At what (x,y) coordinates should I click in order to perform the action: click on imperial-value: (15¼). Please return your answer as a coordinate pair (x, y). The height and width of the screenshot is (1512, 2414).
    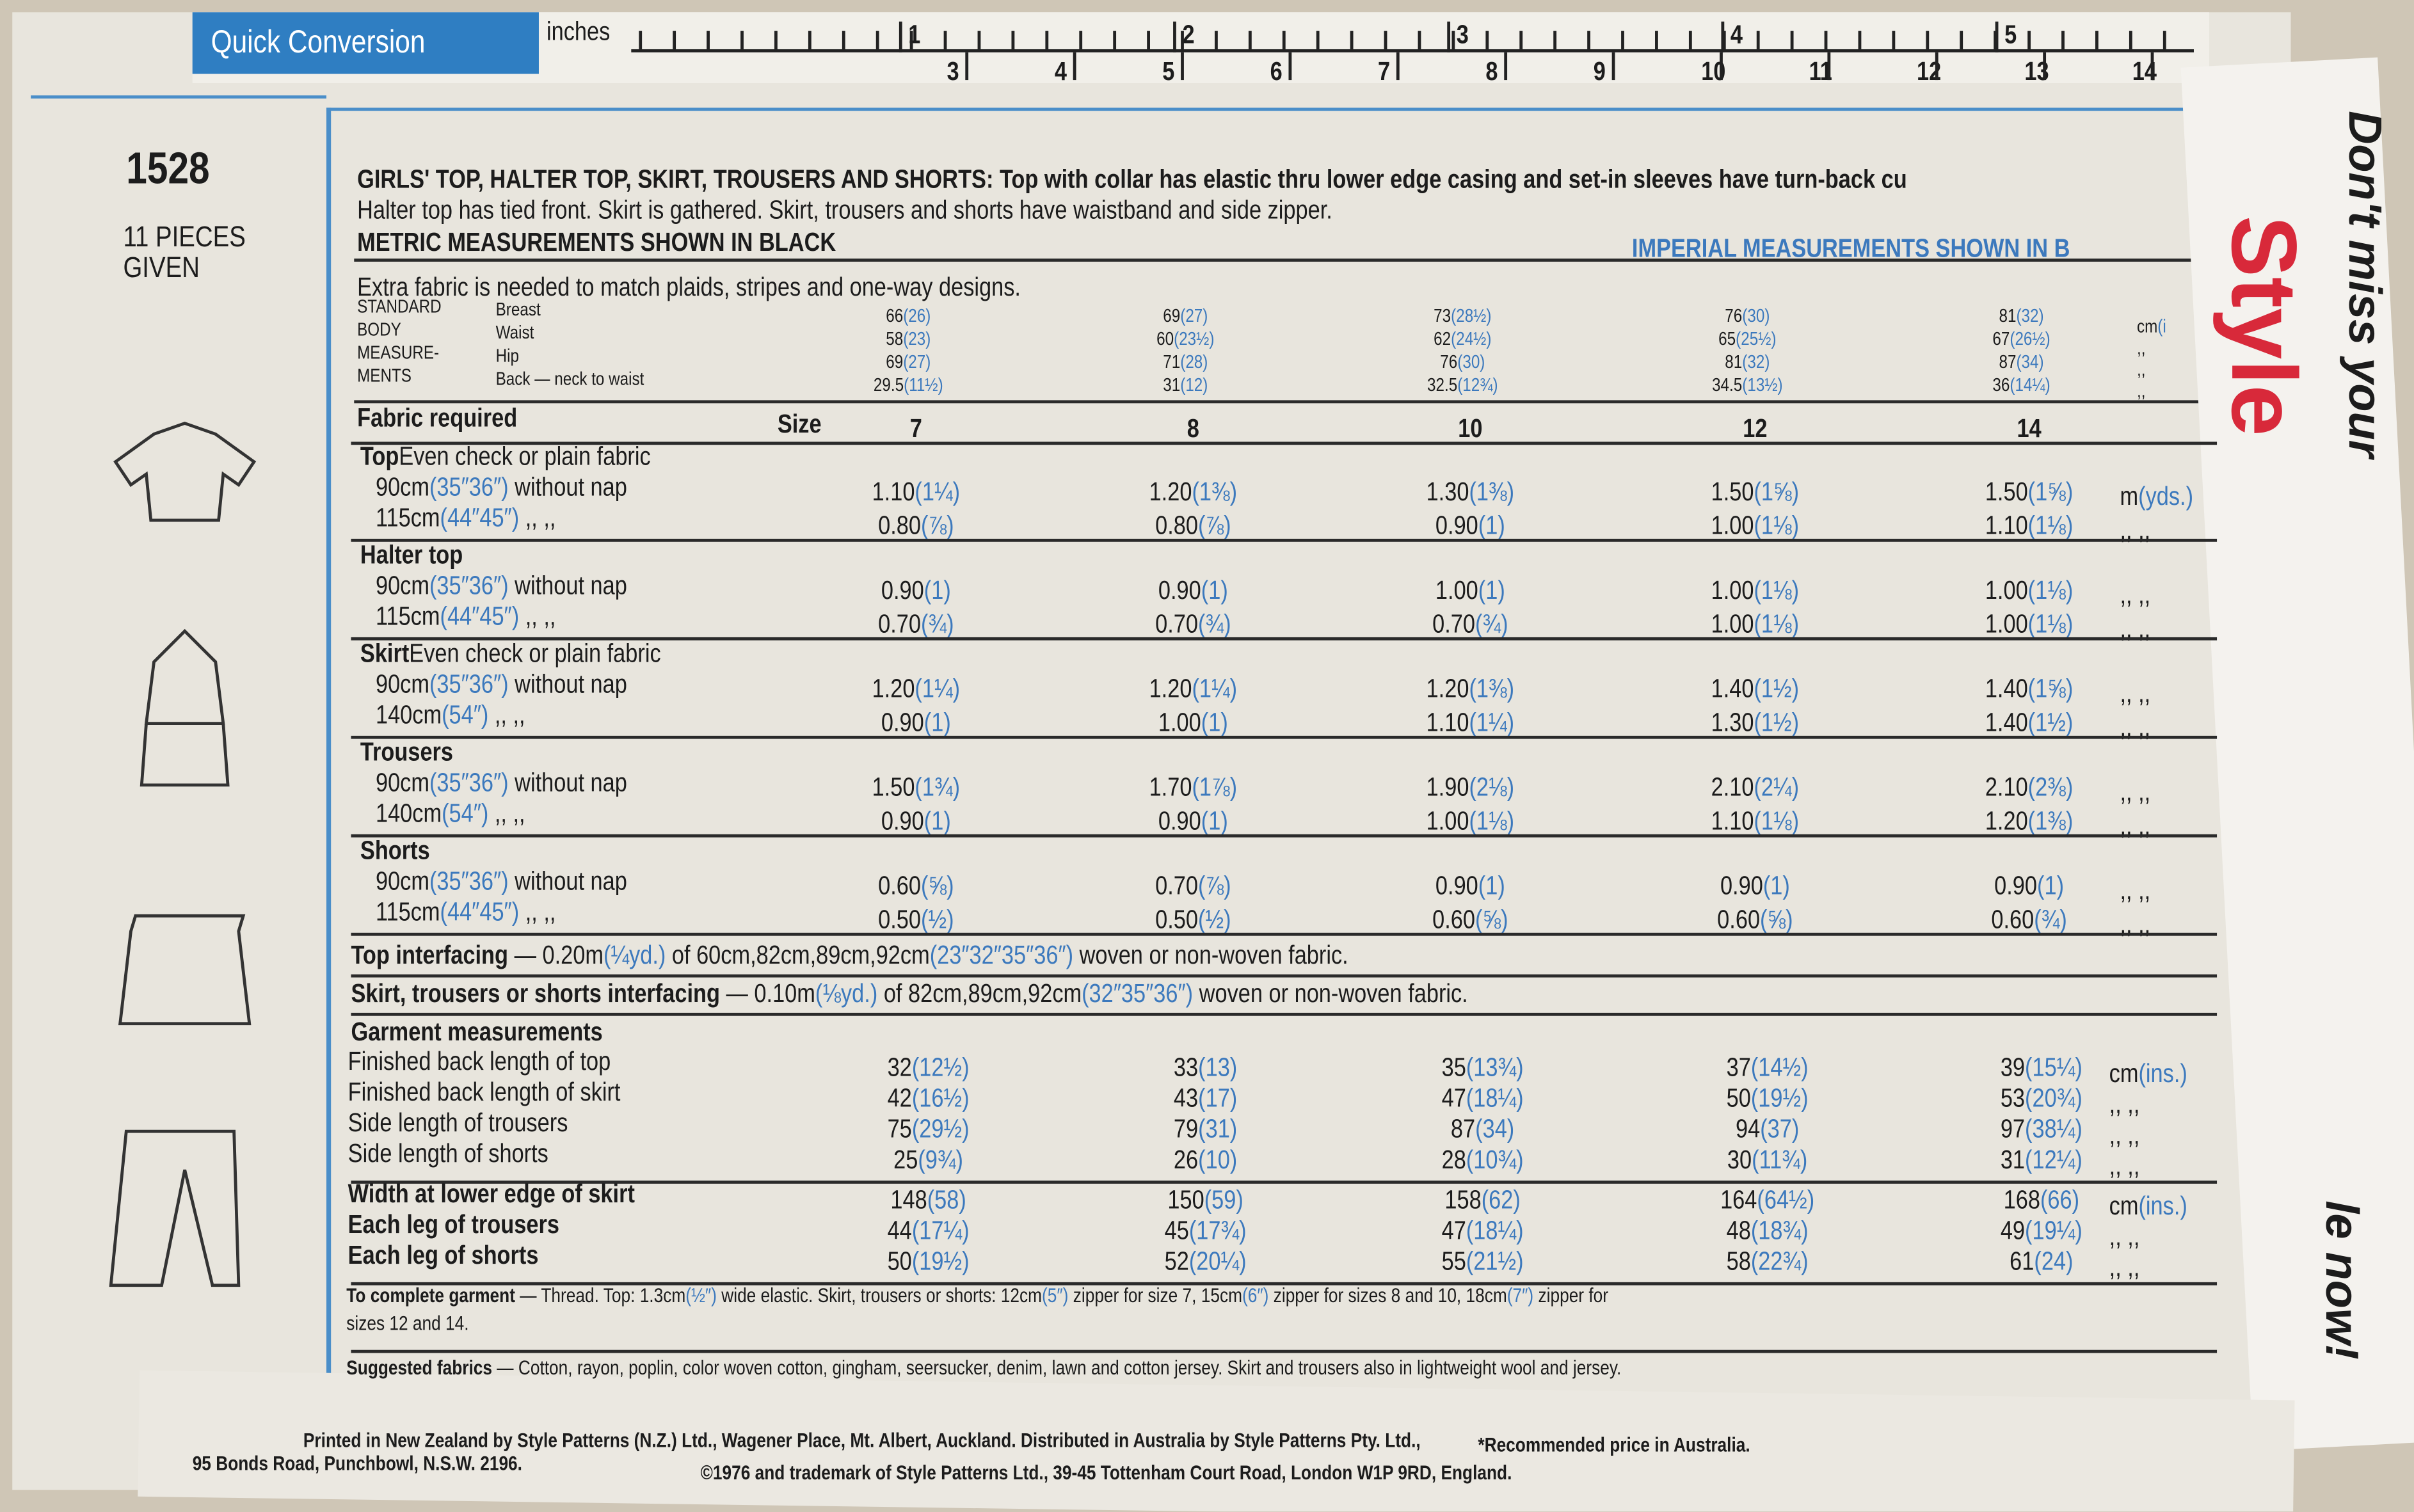
    Looking at the image, I should click on (2053, 1068).